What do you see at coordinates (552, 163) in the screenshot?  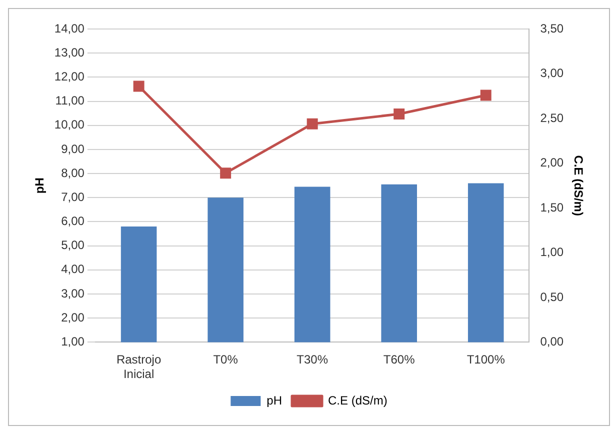 I see `y2-tick-label: 2,00` at bounding box center [552, 163].